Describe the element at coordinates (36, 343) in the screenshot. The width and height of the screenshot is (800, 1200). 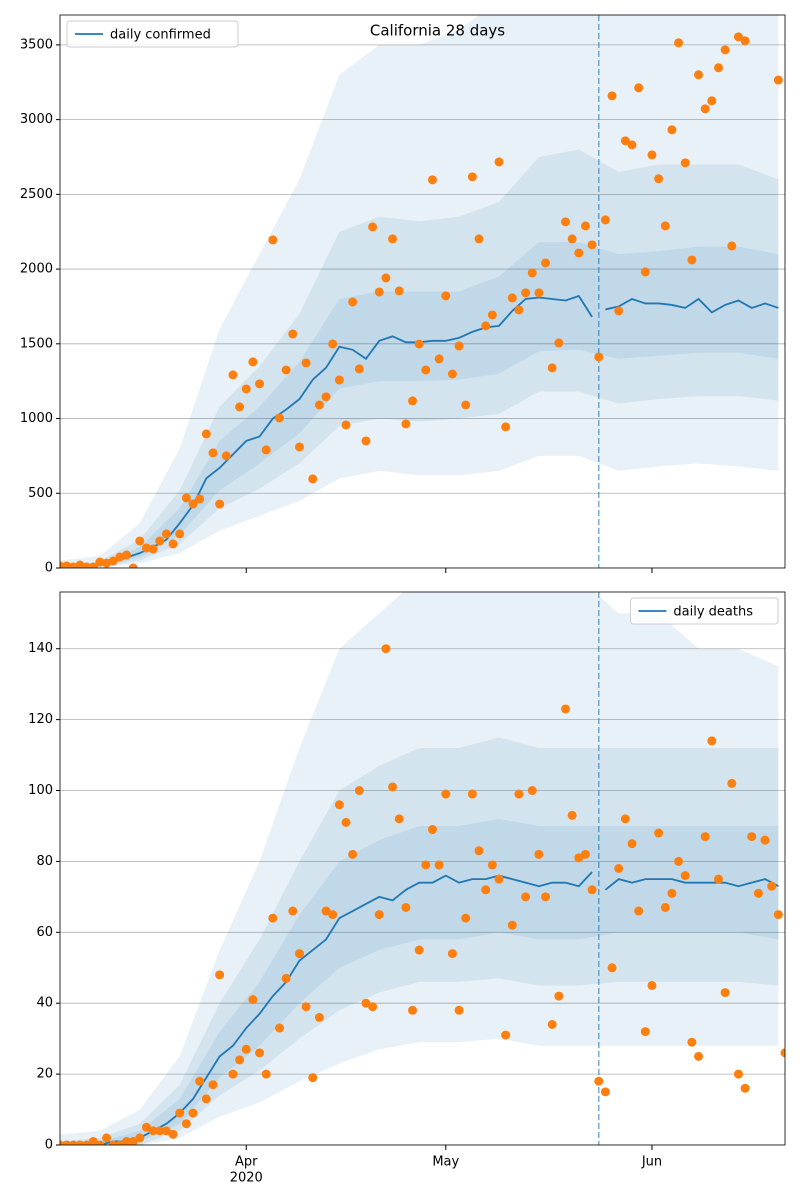
I see `y-tick-label: 1500` at that location.